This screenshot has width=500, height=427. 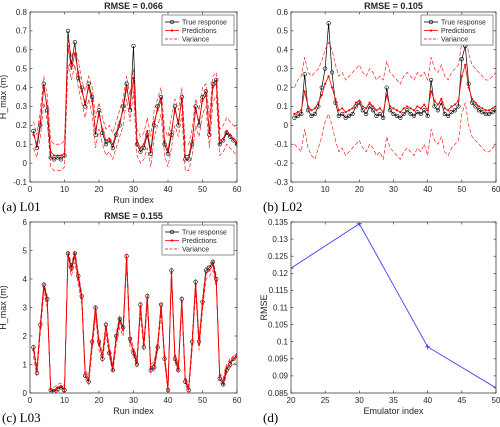 I want to click on series-group, so click(x=394, y=91).